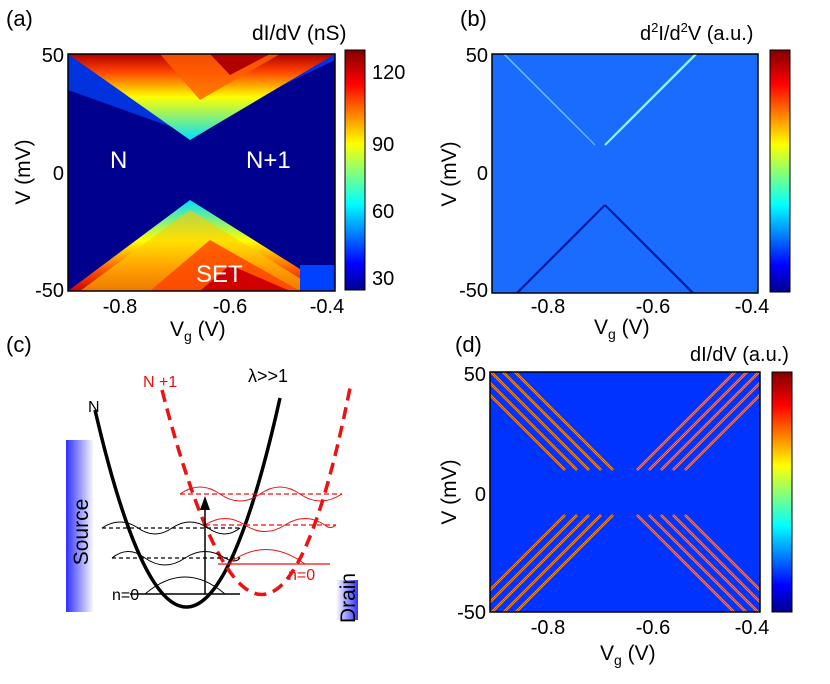  I want to click on panel-d-lines, so click(625, 492).